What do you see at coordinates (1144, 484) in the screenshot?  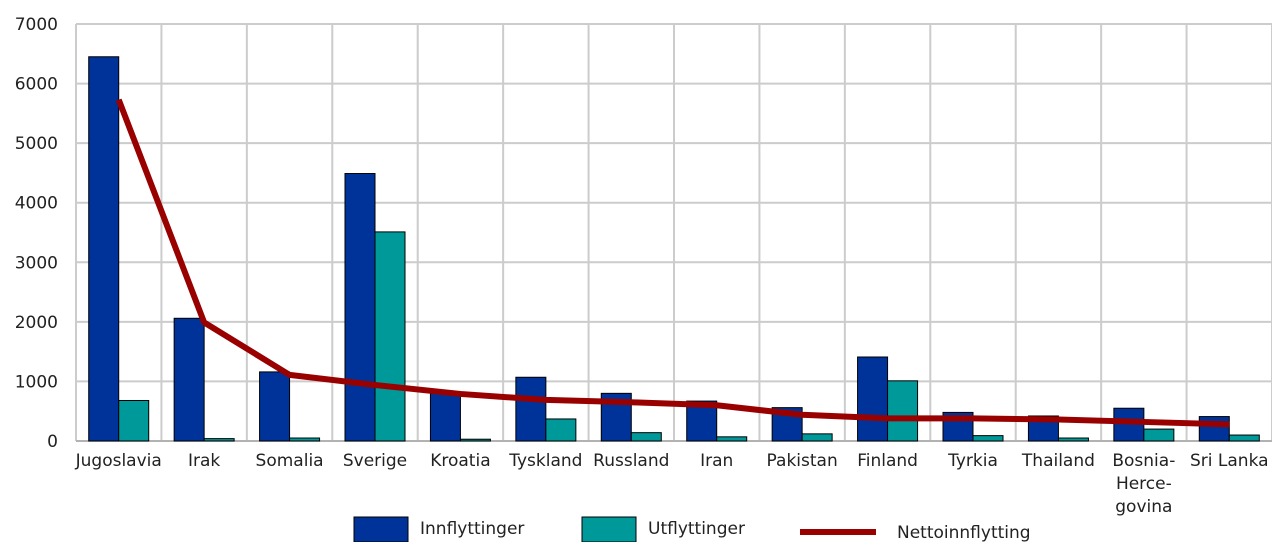 I see `x-tick-label: Herce-` at bounding box center [1144, 484].